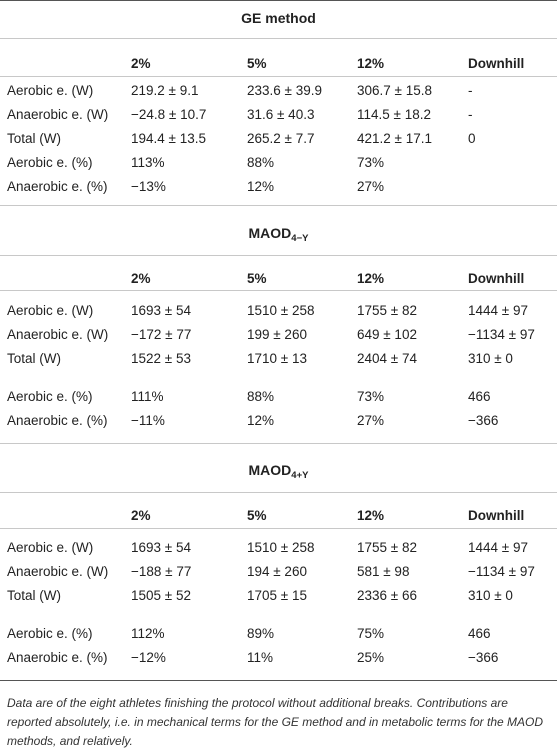 Image resolution: width=557 pixels, height=756 pixels. Describe the element at coordinates (281, 114) in the screenshot. I see `table-cell: 31.6 ± 40.3` at that location.